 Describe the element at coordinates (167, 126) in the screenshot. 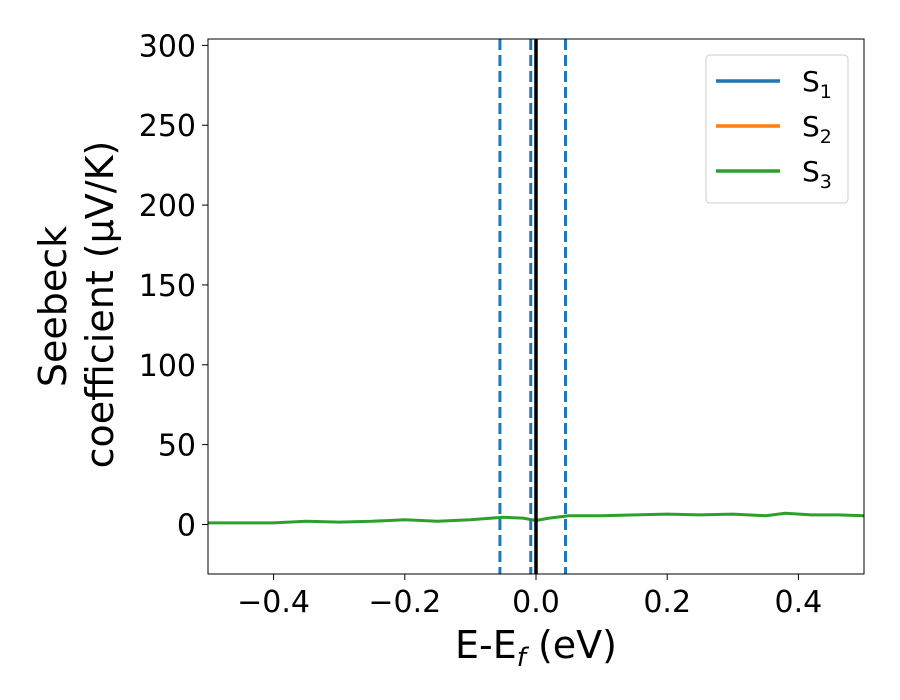

I see `y-tick-label: 250` at that location.